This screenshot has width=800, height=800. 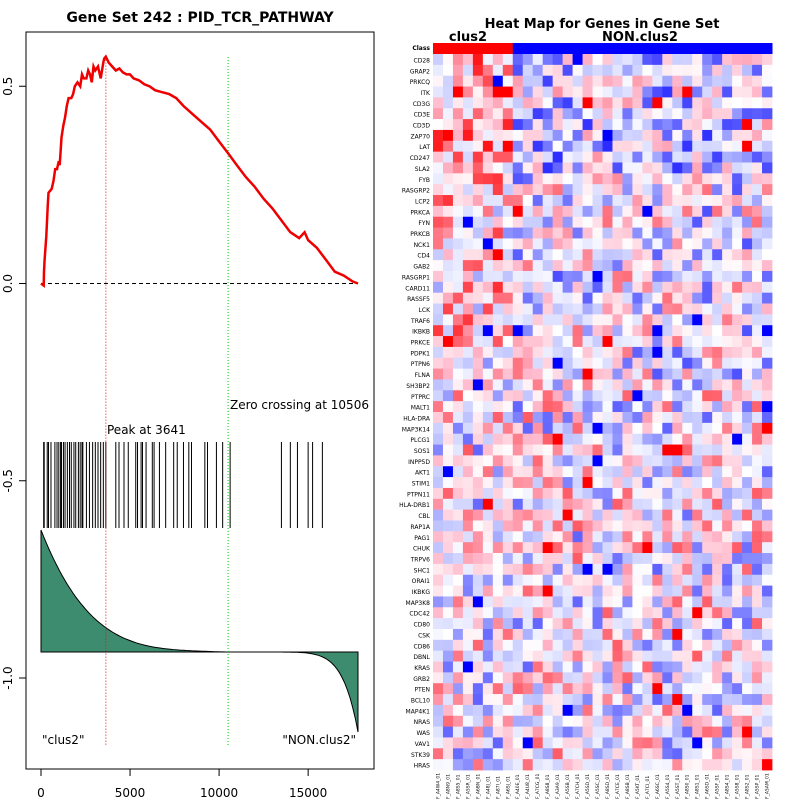 I want to click on gene-label: PRKCB, so click(x=420, y=234).